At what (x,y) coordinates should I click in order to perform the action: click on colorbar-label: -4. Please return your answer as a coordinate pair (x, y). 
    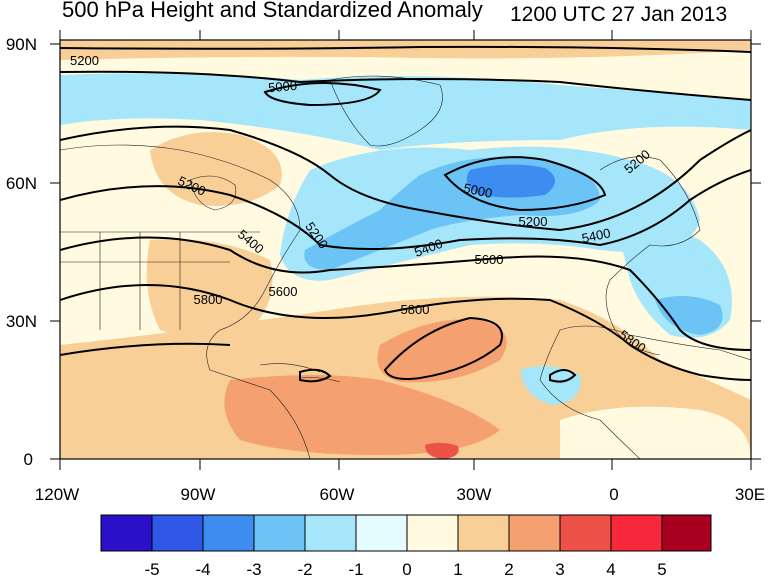
    Looking at the image, I should click on (202, 568).